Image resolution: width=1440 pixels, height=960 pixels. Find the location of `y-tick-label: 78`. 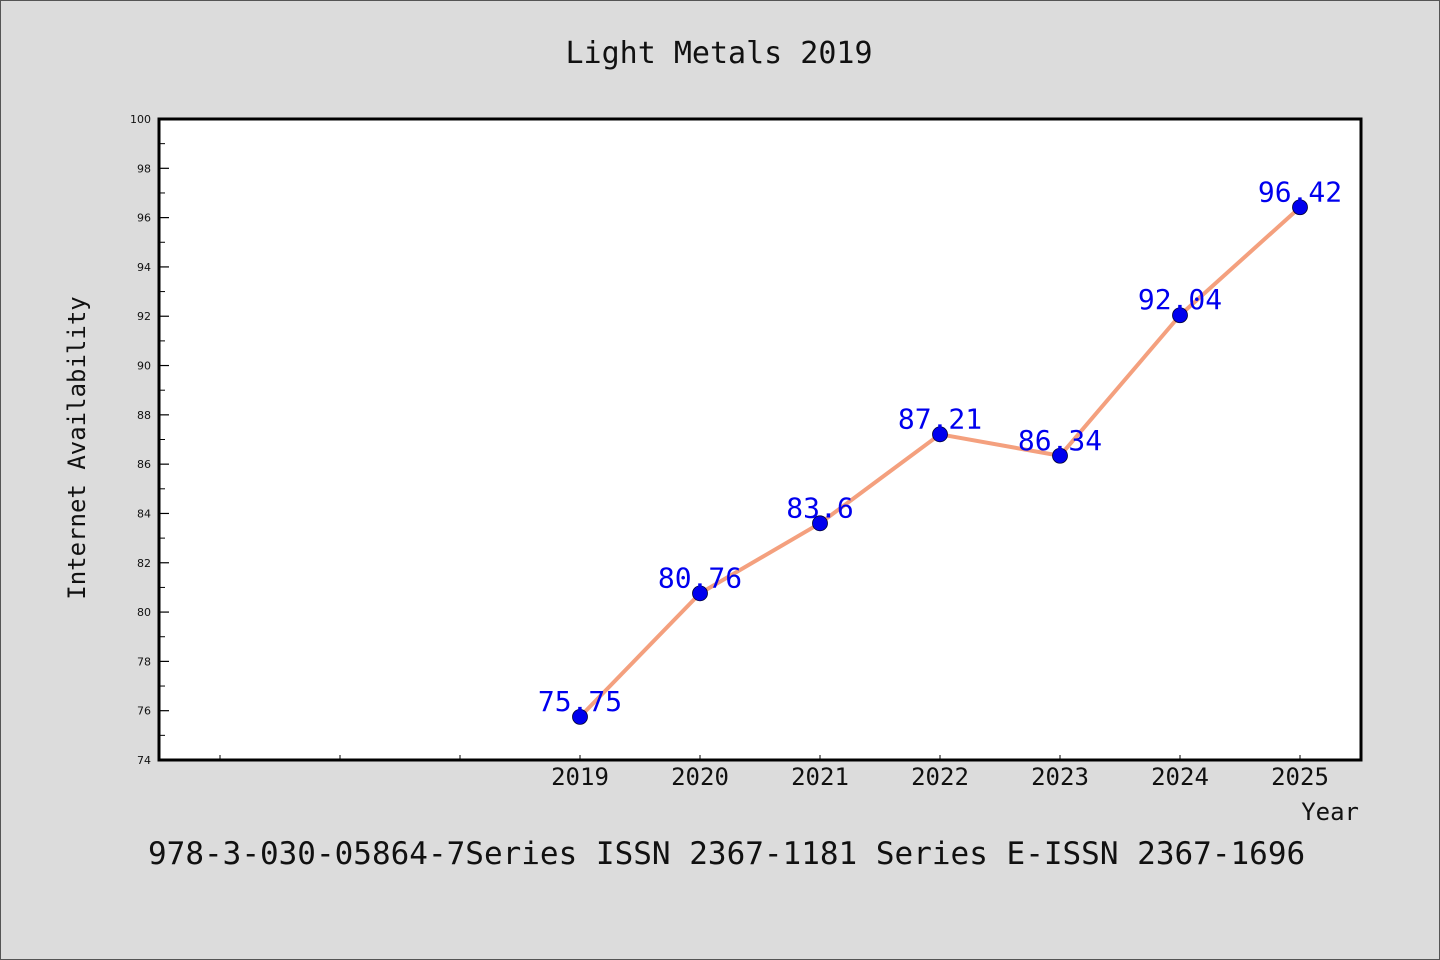

y-tick-label: 78 is located at coordinates (144, 661).